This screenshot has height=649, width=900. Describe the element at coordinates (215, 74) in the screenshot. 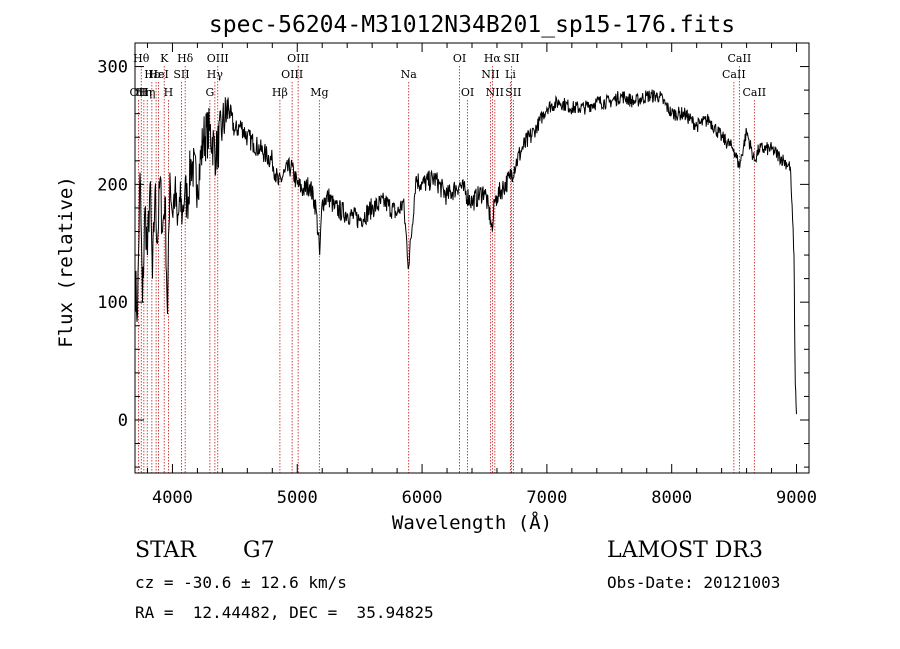

I see `spectral-line-label: Hγ` at that location.